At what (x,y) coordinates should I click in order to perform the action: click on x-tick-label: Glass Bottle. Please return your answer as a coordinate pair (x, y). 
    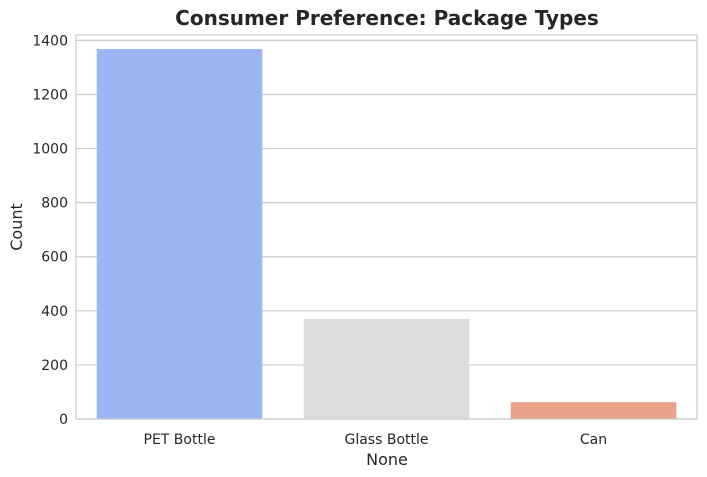
    Looking at the image, I should click on (386, 440).